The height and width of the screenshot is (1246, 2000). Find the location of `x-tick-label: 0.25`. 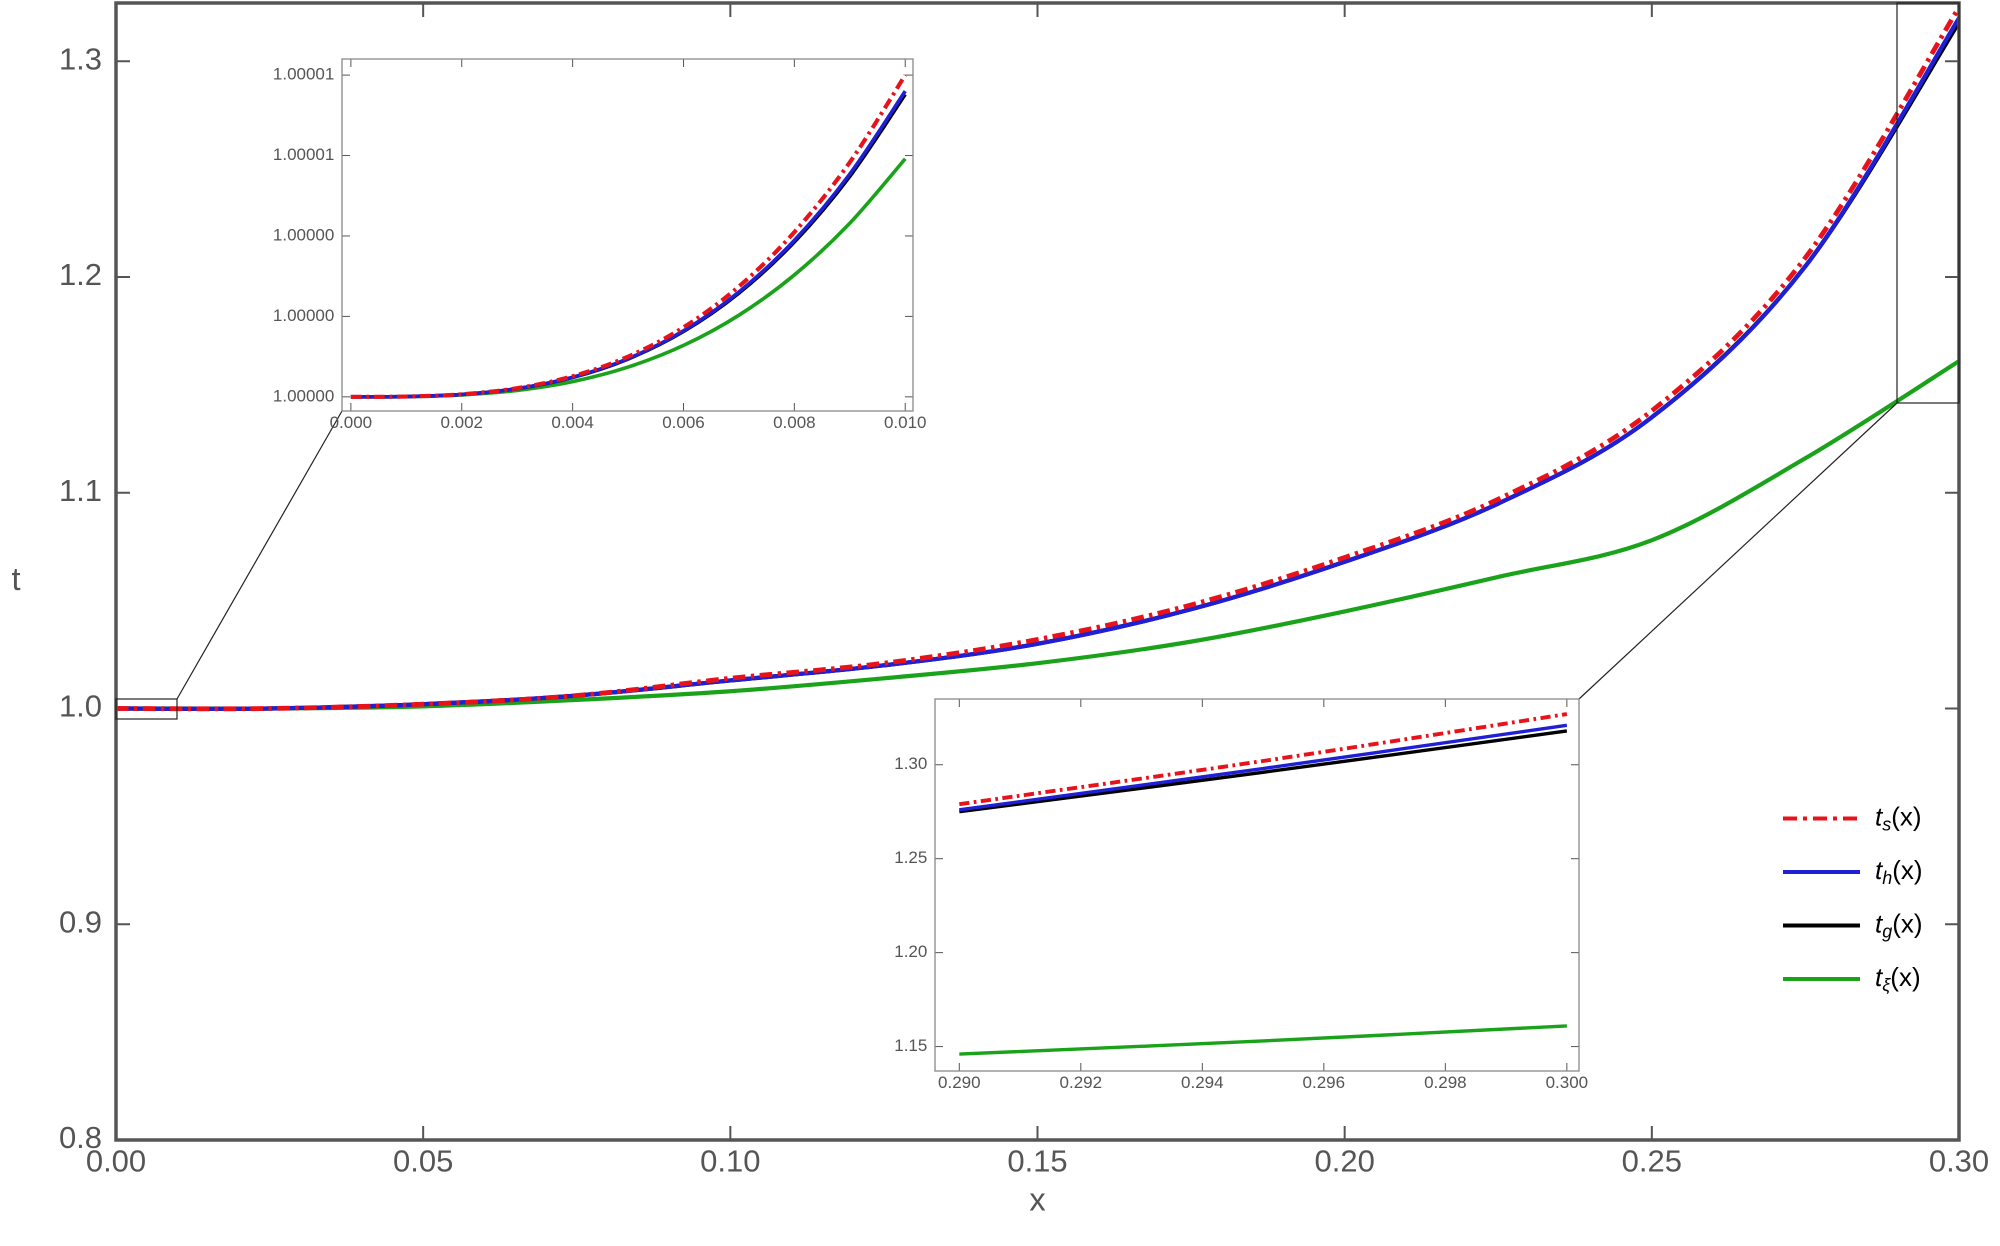

x-tick-label: 0.25 is located at coordinates (1652, 1160).